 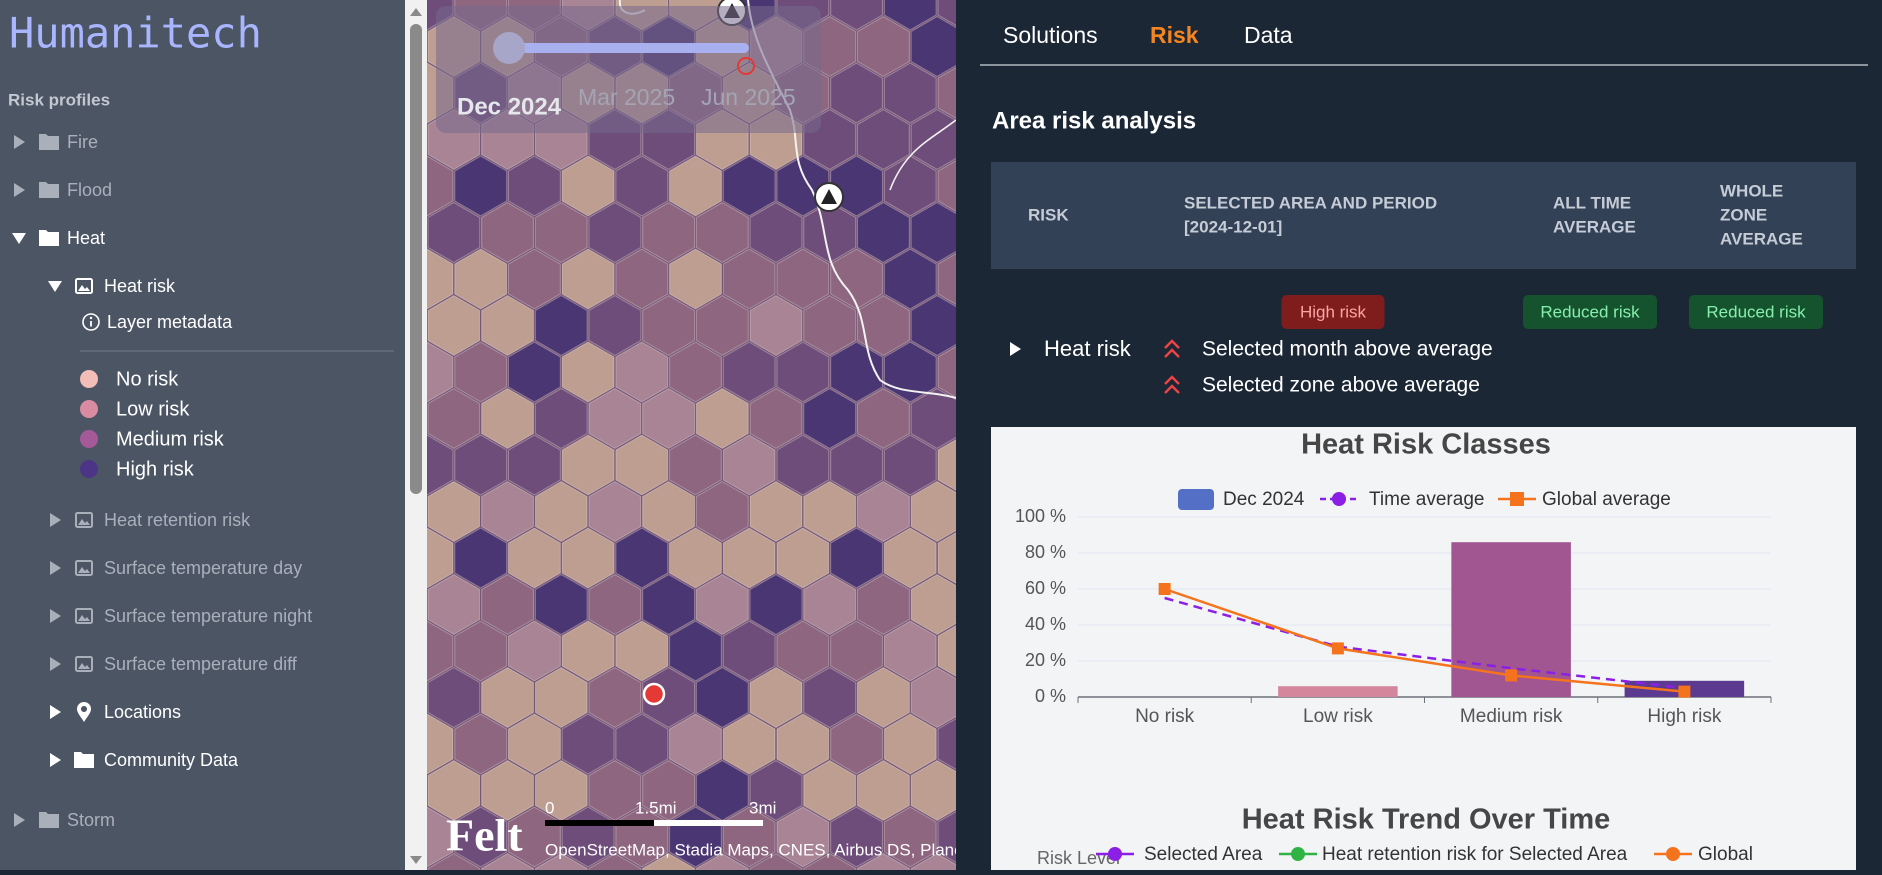 I want to click on tree-item: Layer metadata, so click(x=157, y=322).